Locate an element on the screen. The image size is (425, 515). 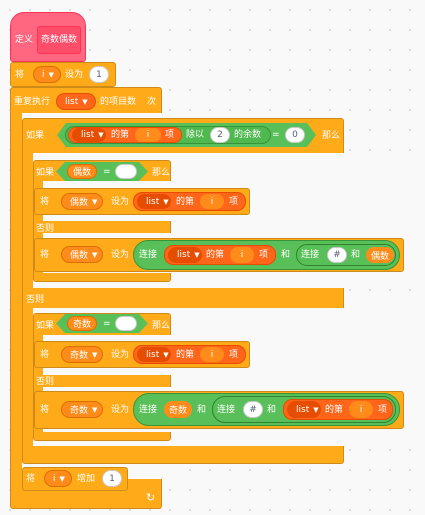
cond-list-dropdown: list ▼ is located at coordinates (89, 135).